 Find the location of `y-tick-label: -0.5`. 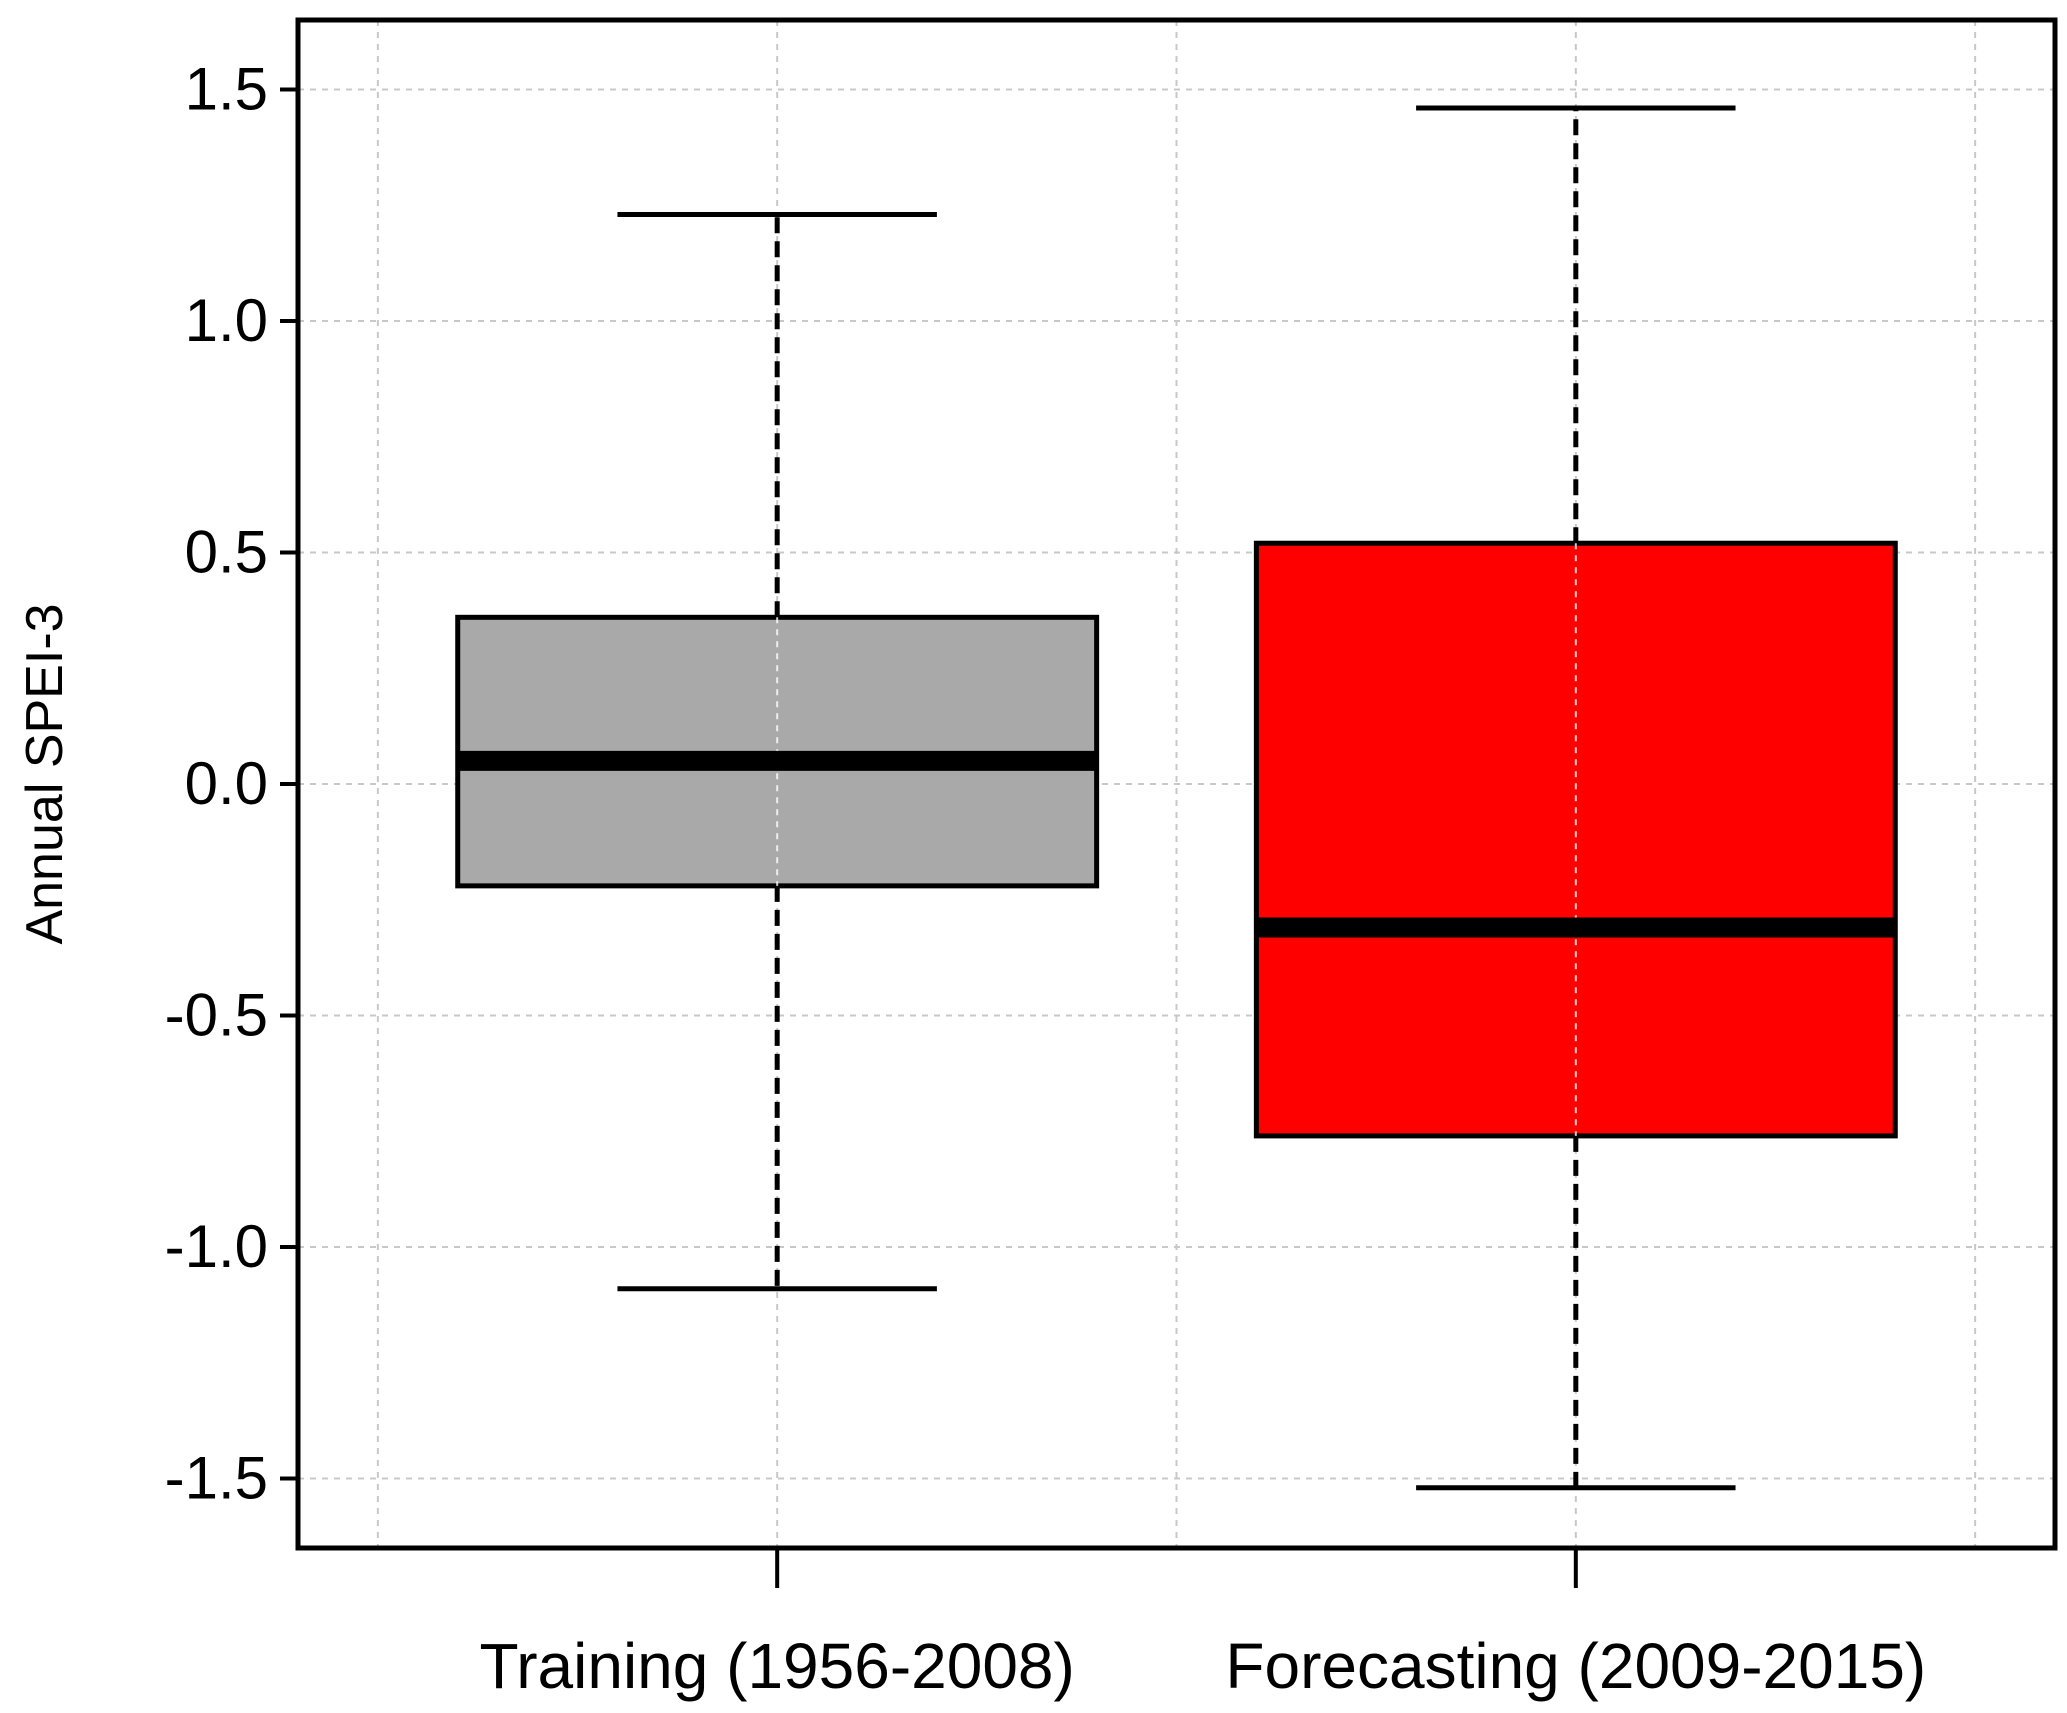

y-tick-label: -0.5 is located at coordinates (216, 1015).